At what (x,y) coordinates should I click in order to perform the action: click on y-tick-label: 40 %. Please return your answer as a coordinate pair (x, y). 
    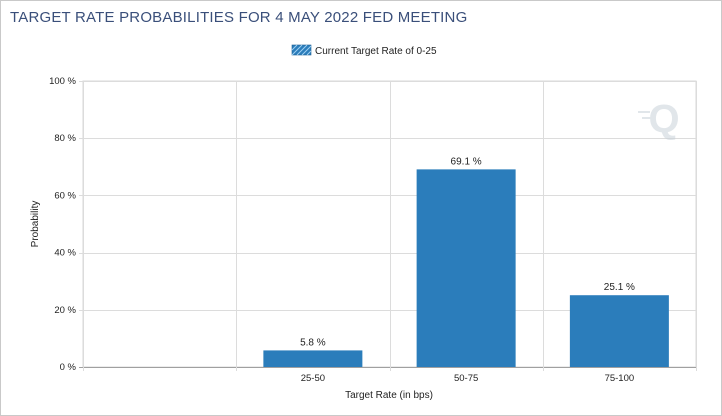
    Looking at the image, I should click on (65, 253).